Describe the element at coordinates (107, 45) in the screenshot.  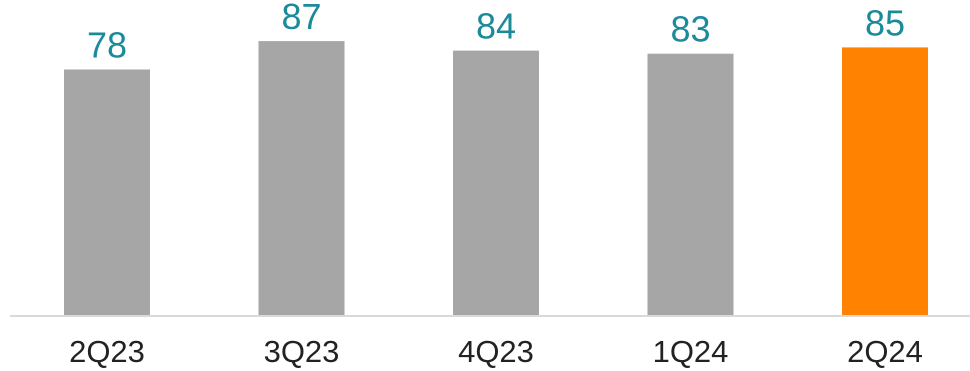
I see `value-label-2q23: 78` at that location.